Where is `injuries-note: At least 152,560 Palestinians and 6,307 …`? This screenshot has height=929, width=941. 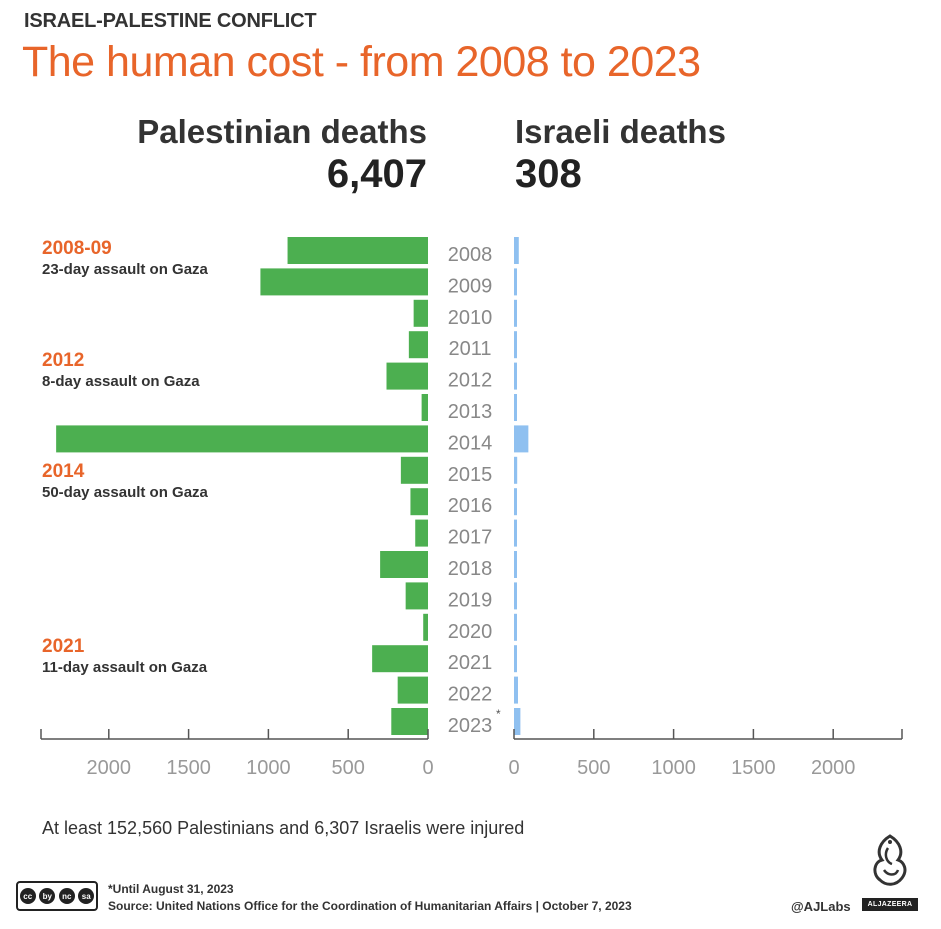 injuries-note: At least 152,560 Palestinians and 6,307 … is located at coordinates (283, 828).